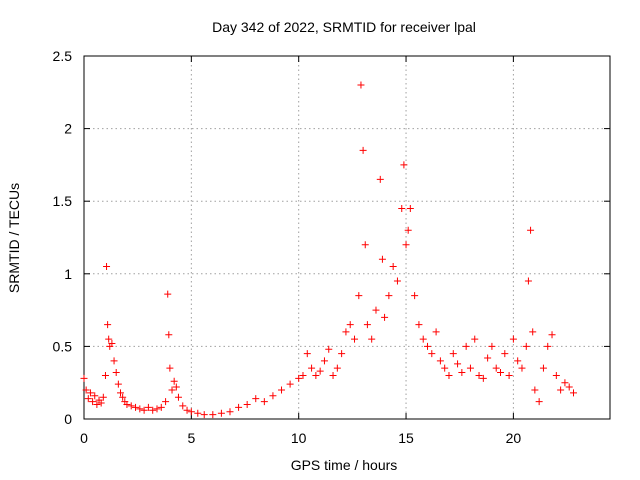 The image size is (640, 480). What do you see at coordinates (68, 274) in the screenshot?
I see `y-tick-label: 1` at bounding box center [68, 274].